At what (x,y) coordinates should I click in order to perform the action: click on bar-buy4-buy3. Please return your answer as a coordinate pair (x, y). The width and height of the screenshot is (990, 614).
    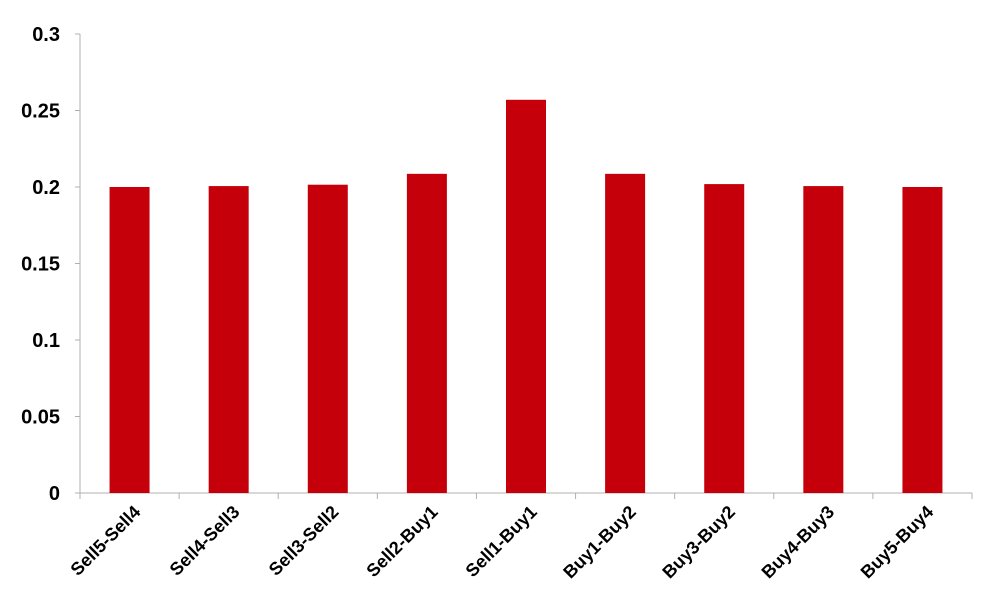
    Looking at the image, I should click on (823, 339).